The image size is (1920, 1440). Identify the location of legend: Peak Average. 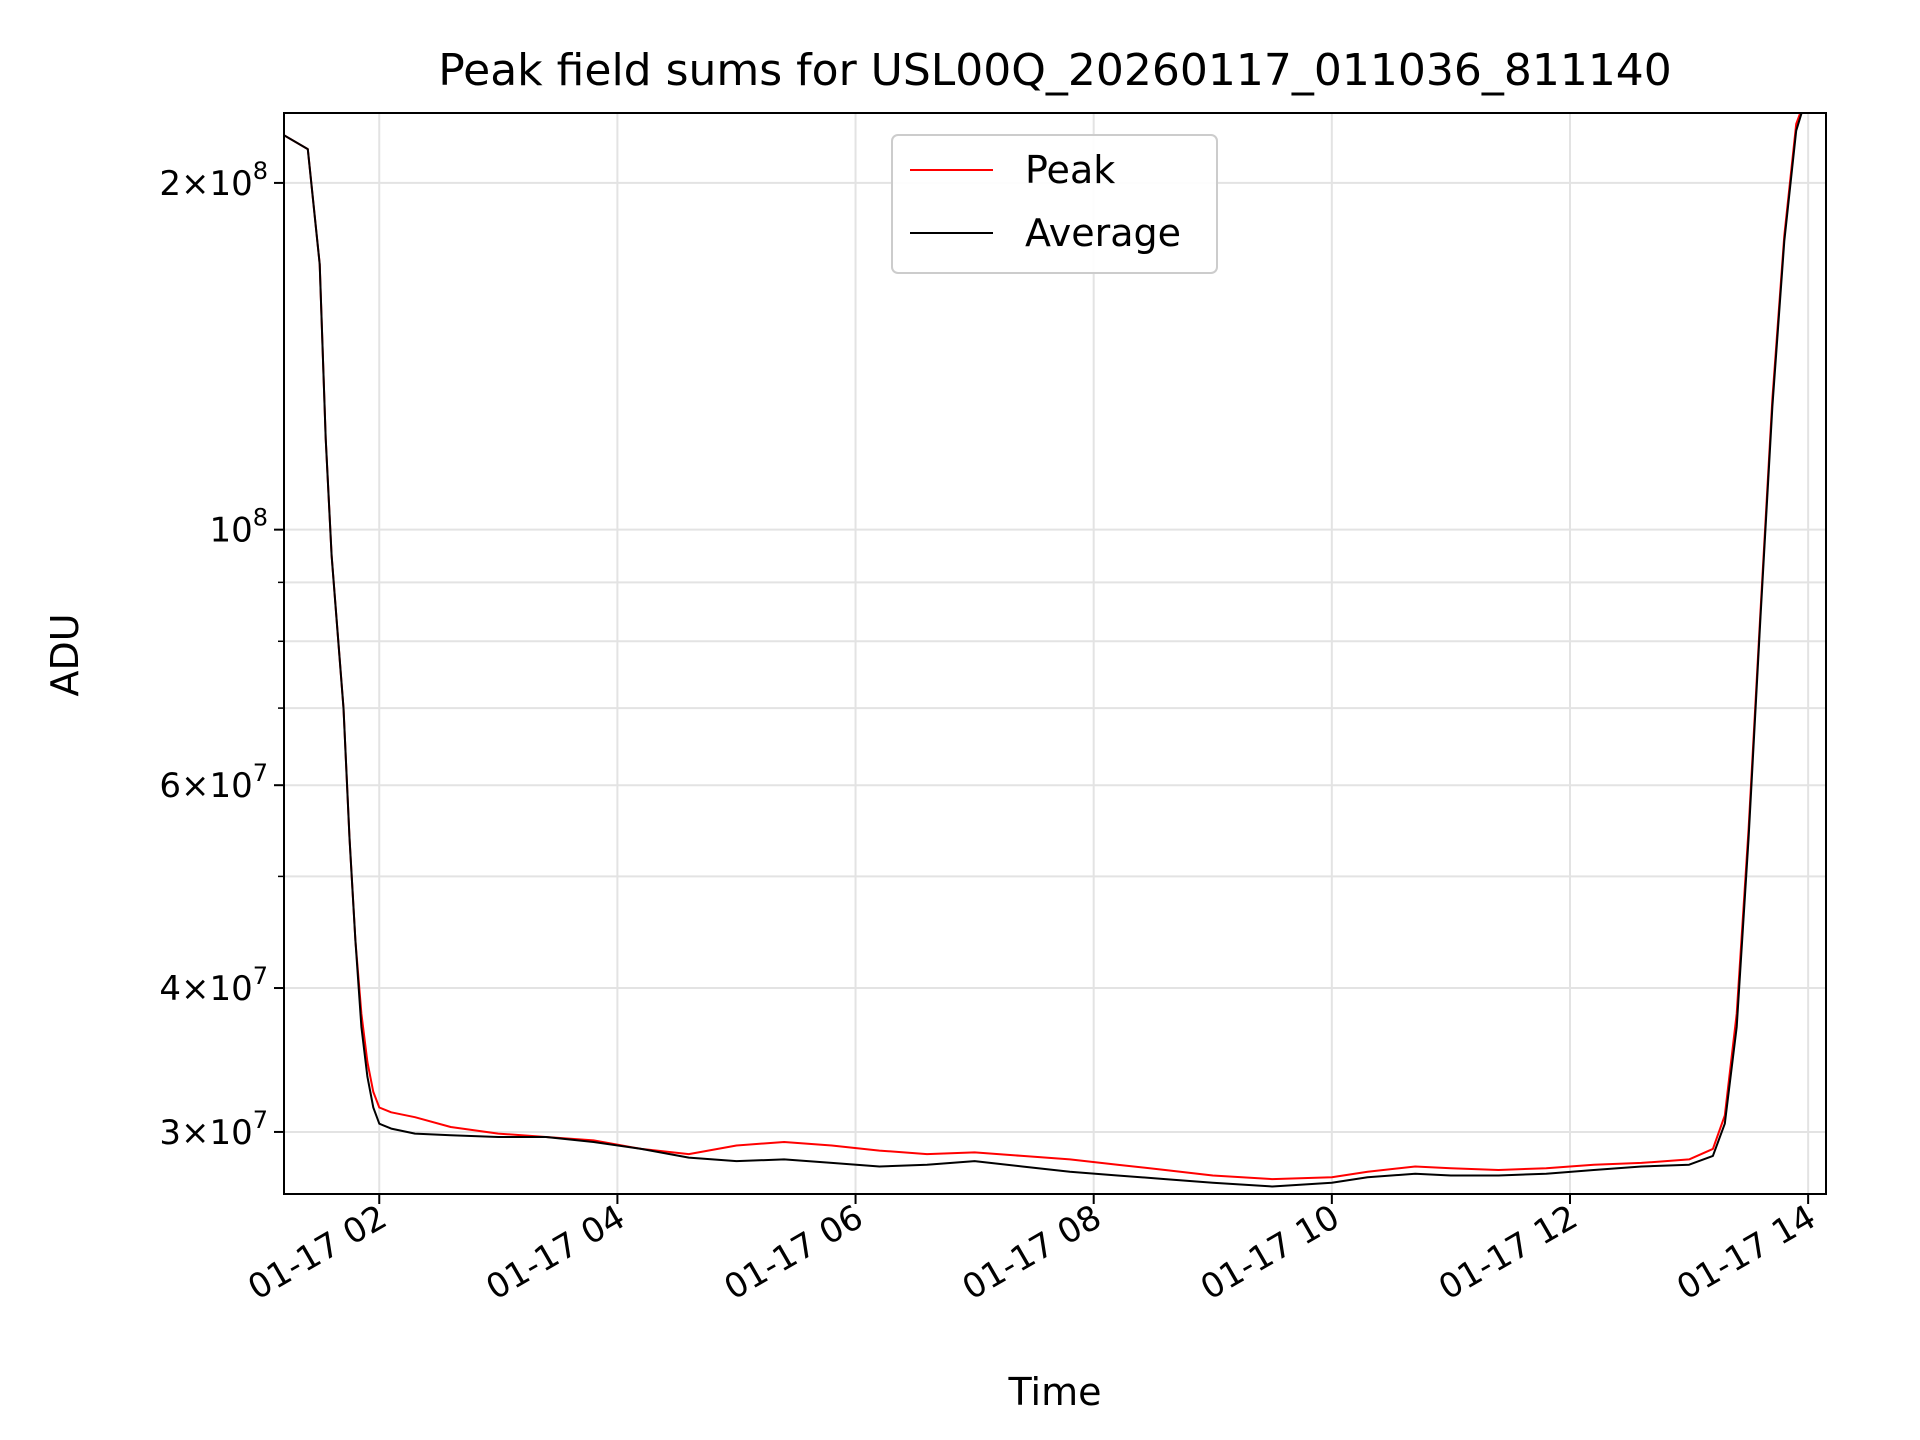
(1054, 204).